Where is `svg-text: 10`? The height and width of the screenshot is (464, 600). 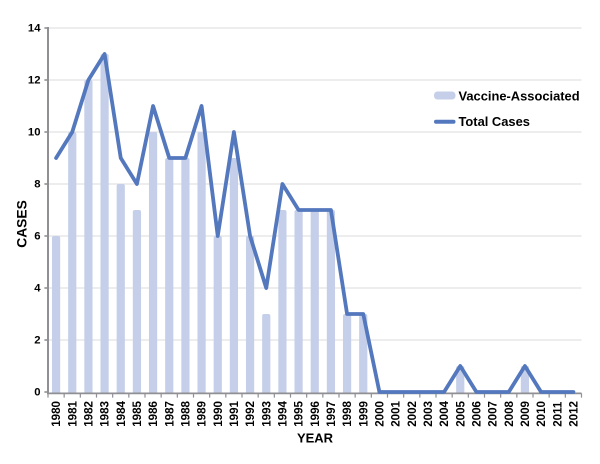 svg-text: 10 is located at coordinates (34, 133).